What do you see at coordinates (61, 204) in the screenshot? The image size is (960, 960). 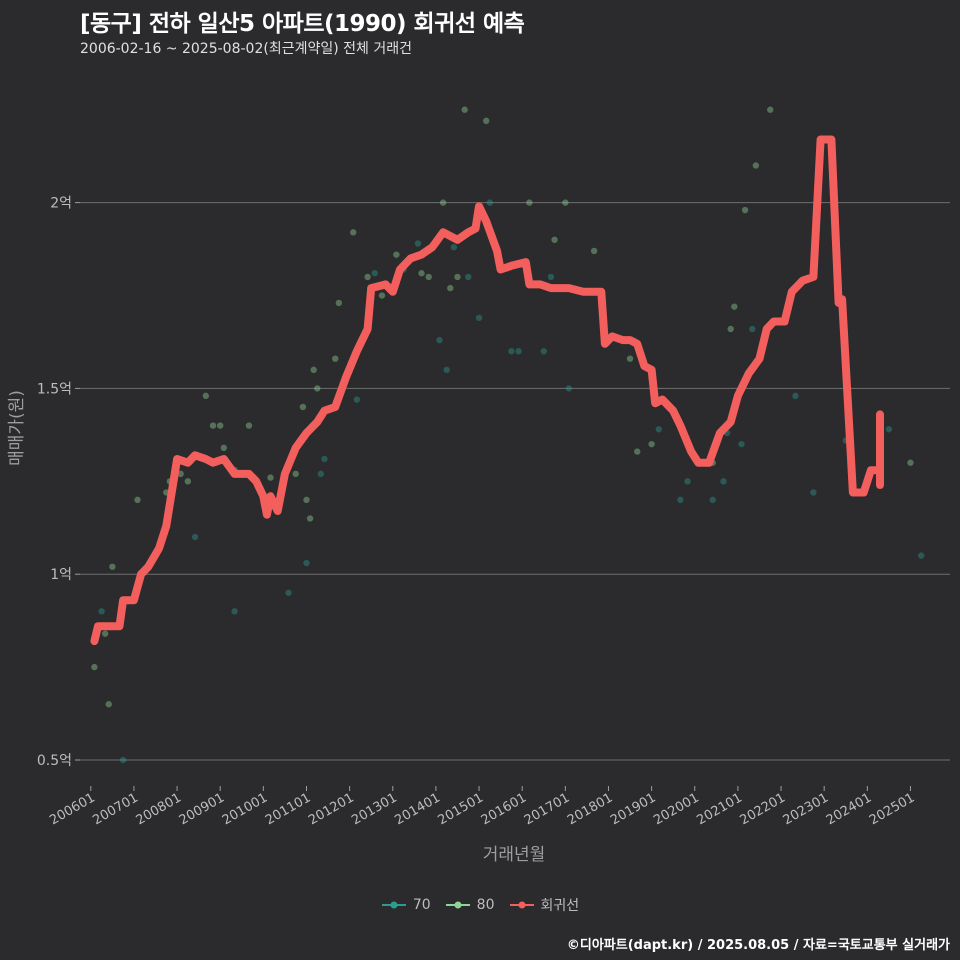 I see `y-tick-label: 2억` at bounding box center [61, 204].